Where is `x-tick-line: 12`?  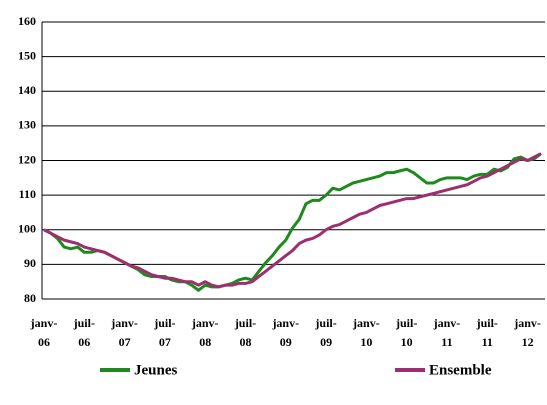 x-tick-line: 12 is located at coordinates (528, 342).